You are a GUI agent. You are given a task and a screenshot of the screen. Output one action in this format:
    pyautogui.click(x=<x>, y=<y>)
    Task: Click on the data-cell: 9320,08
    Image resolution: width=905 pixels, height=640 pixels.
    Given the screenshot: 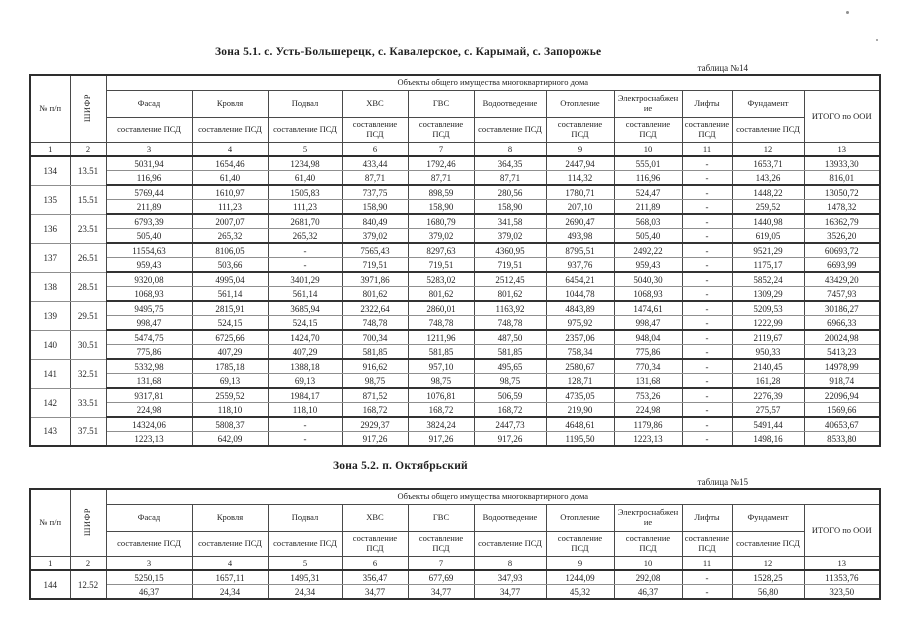 What is the action you would take?
    pyautogui.click(x=149, y=279)
    